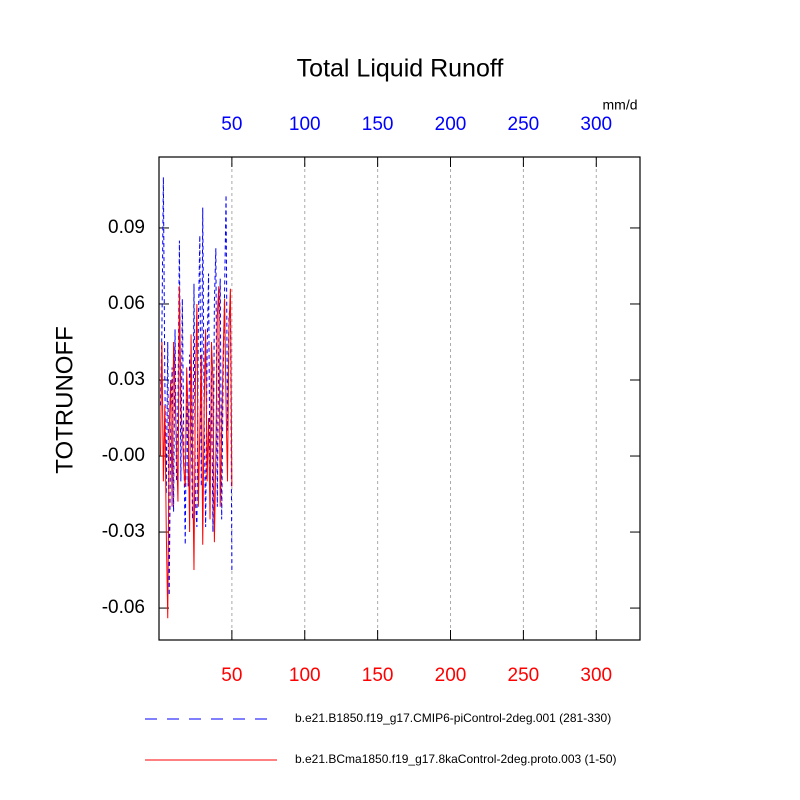 The image size is (800, 800). I want to click on x-tick-label: 200, so click(451, 675).